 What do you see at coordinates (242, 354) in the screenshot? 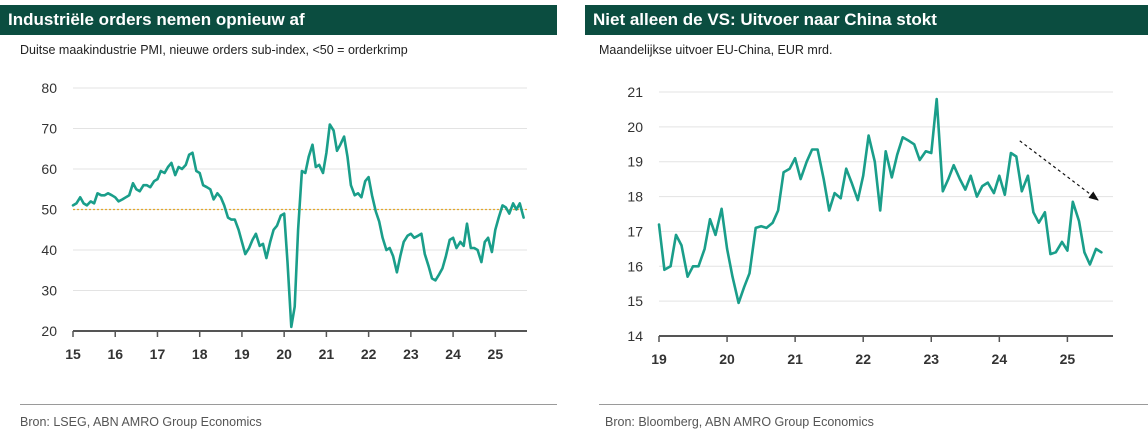
I see `left-x-tick-label: 19` at bounding box center [242, 354].